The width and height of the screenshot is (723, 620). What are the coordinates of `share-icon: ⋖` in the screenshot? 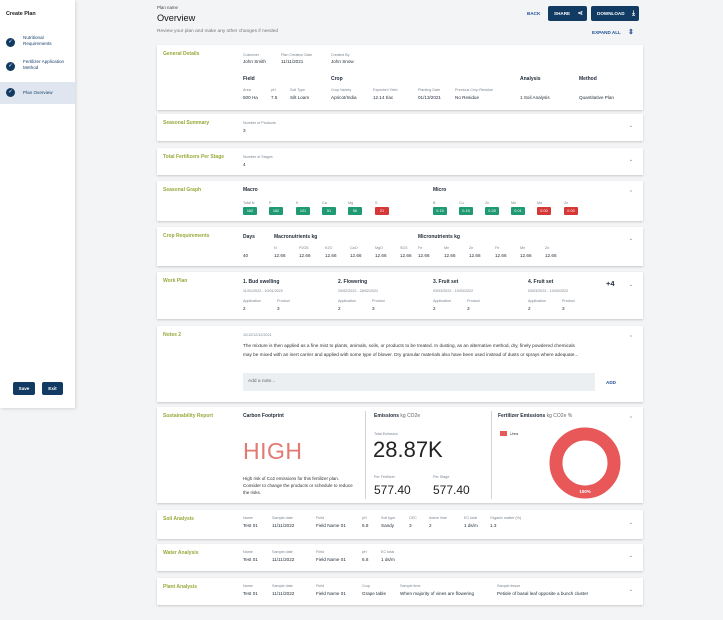 It's located at (580, 13).